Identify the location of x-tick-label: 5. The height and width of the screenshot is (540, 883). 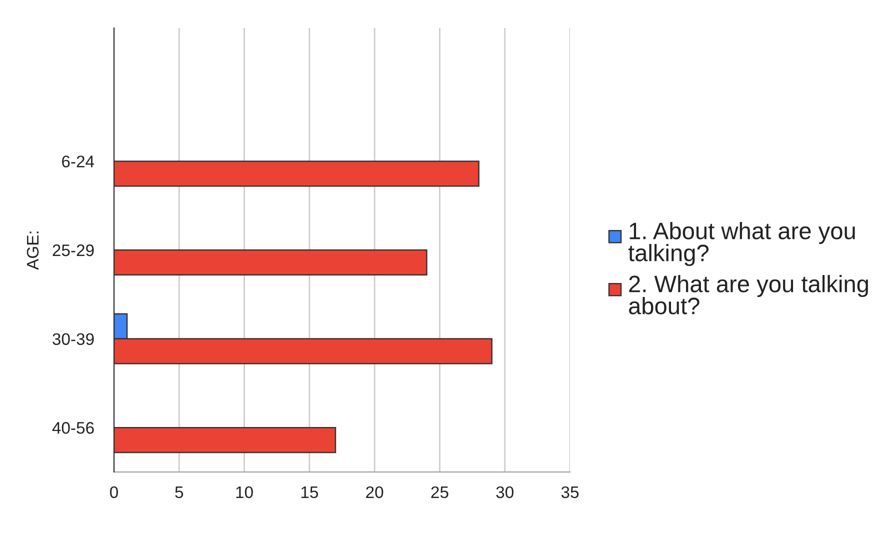
(179, 492).